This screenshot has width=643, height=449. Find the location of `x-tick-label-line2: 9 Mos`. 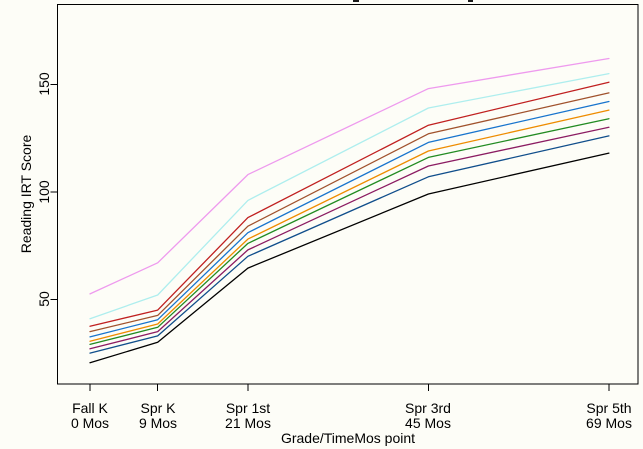

x-tick-label-line2: 9 Mos is located at coordinates (158, 422).